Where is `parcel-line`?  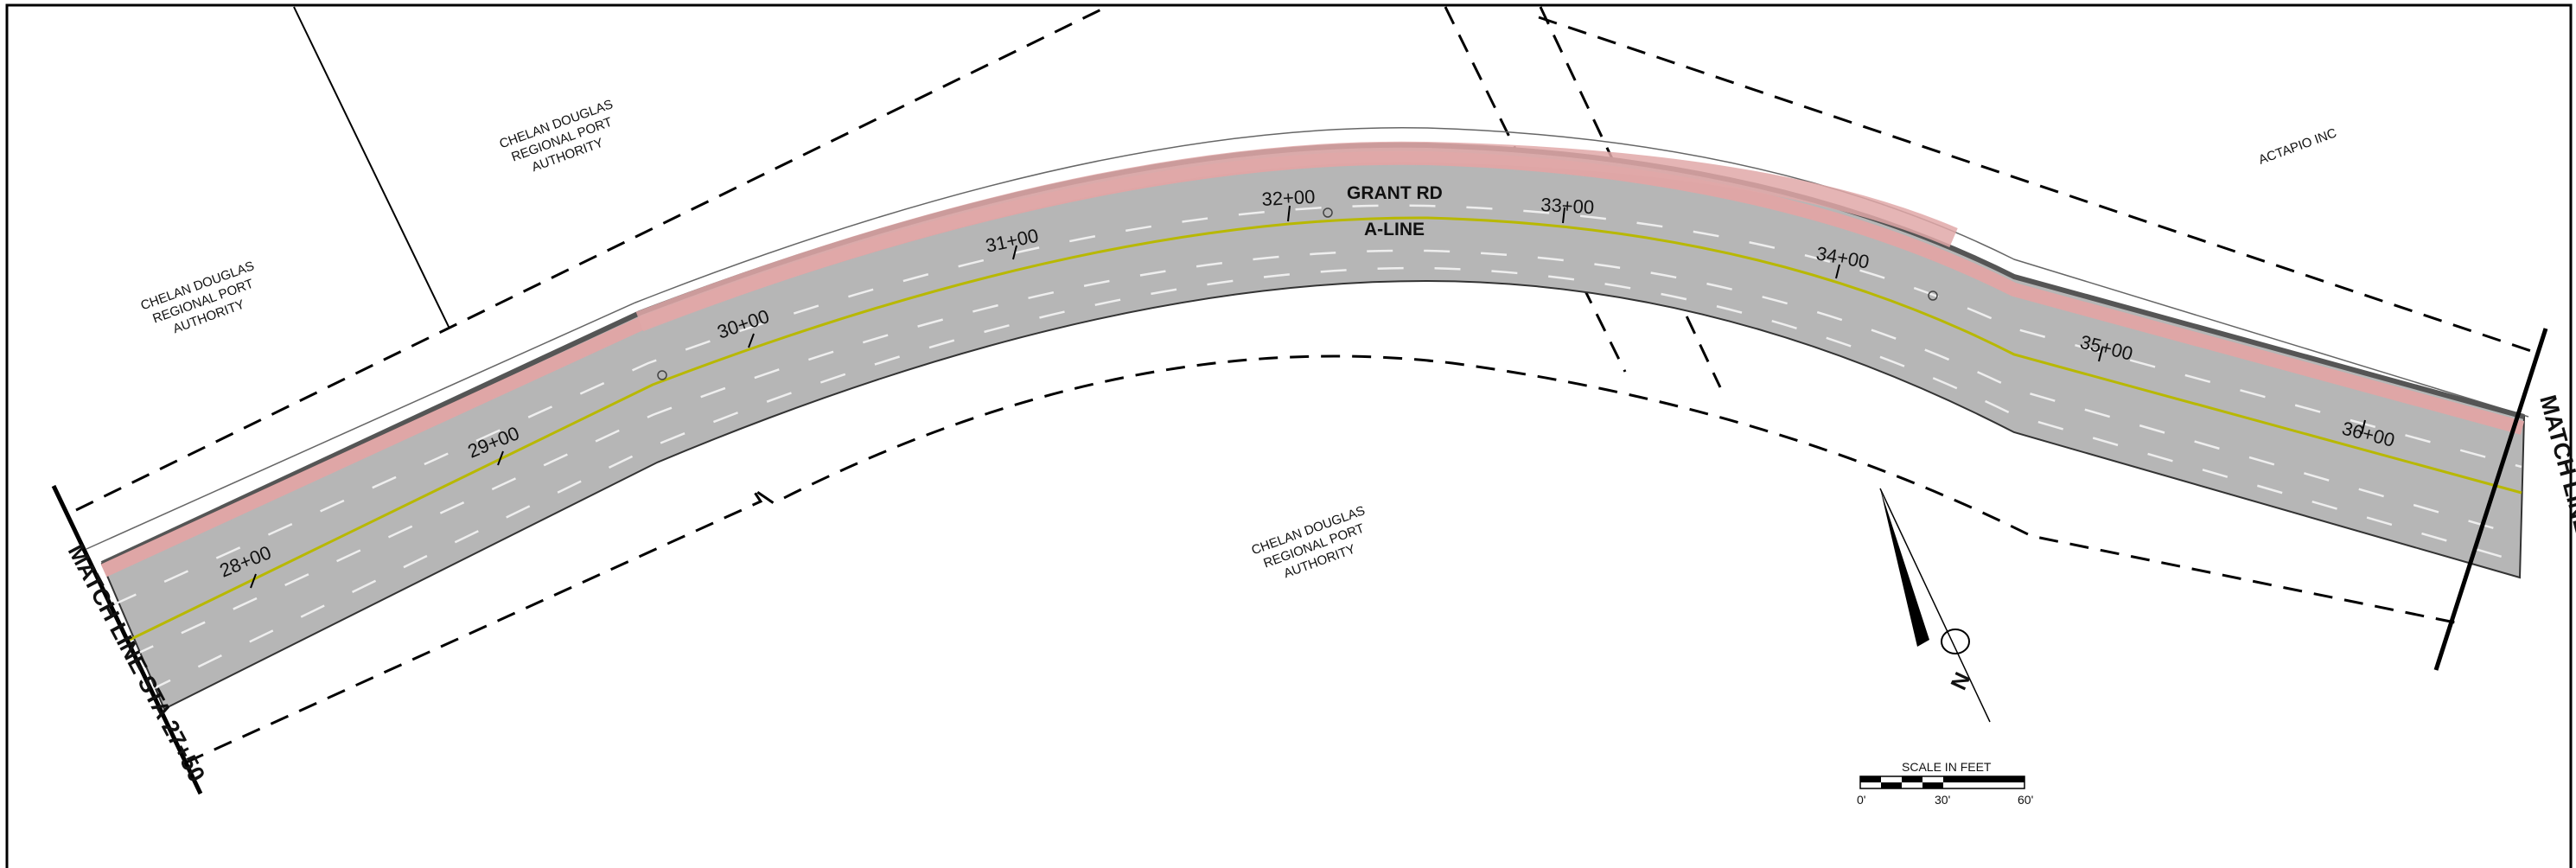
parcel-line is located at coordinates (371, 167).